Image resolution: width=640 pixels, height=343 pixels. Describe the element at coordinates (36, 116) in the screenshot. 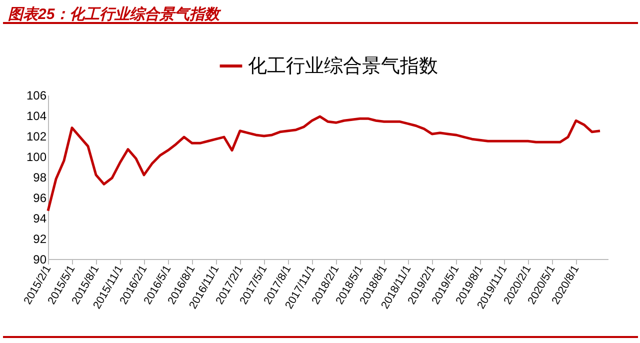

I see `y-tick-label: 104` at that location.